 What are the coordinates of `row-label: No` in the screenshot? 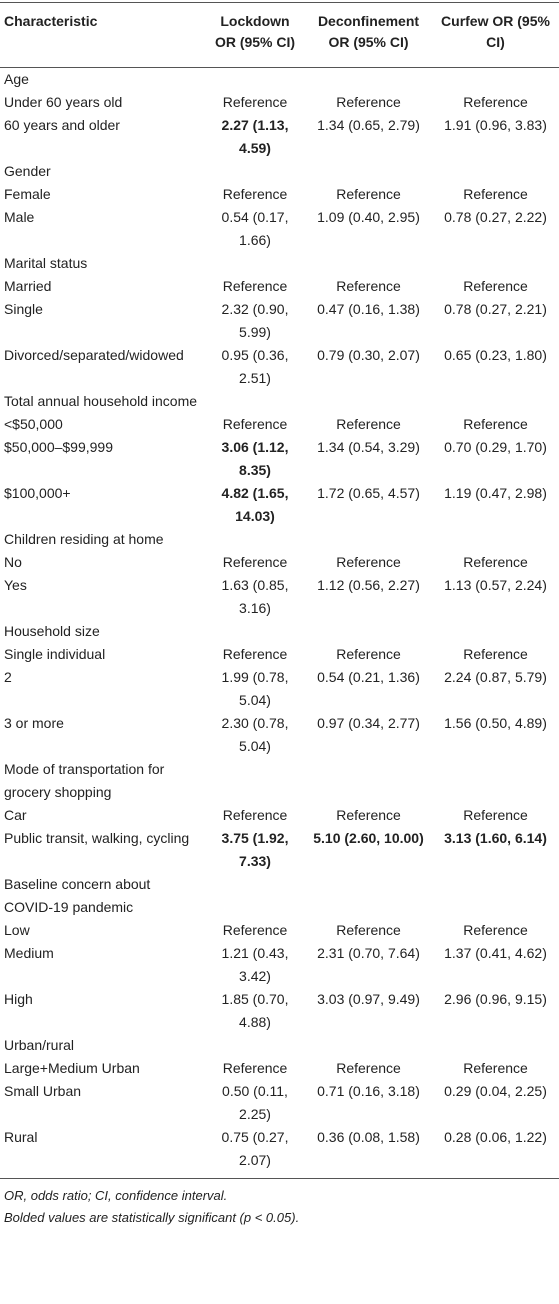 It's located at (13, 562).